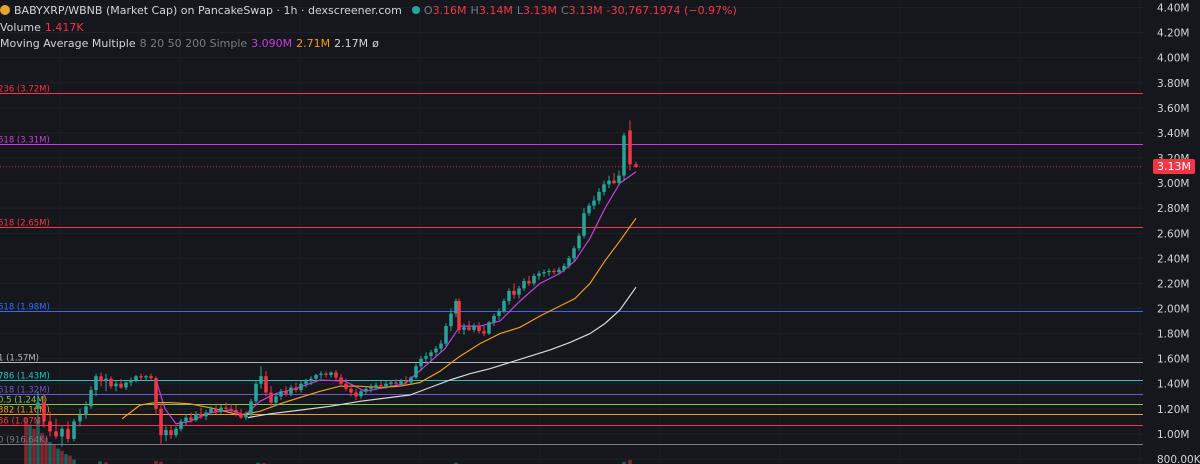  I want to click on y-axis-tick-label: 4.00M, so click(1173, 59).